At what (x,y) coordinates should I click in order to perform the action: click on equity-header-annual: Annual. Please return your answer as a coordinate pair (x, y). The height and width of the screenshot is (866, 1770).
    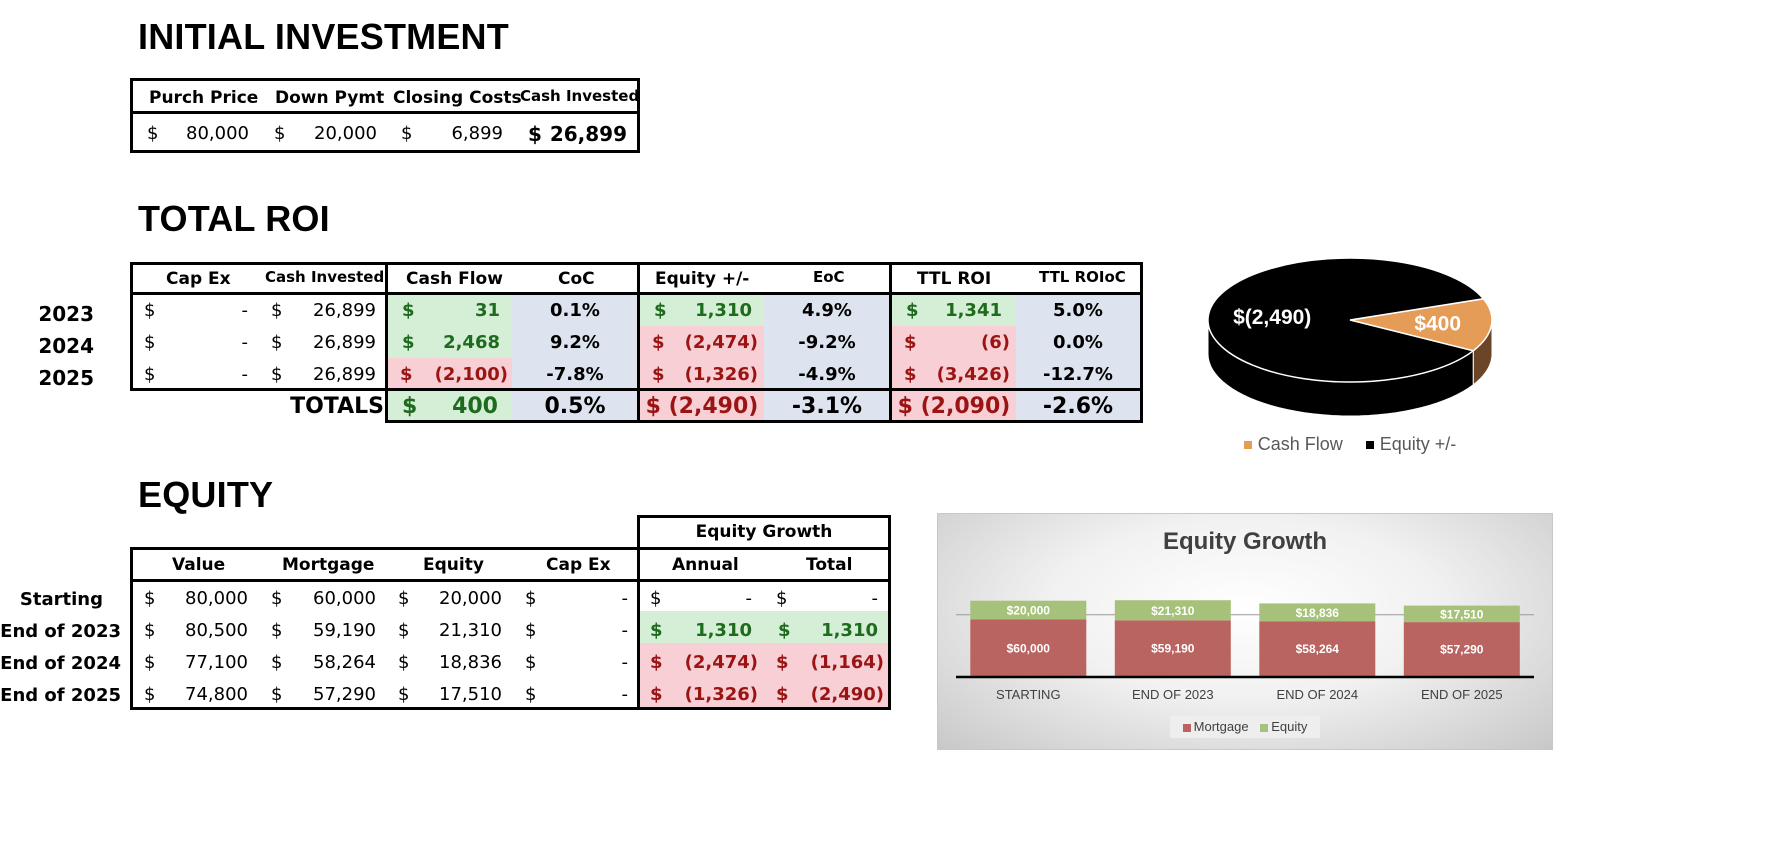
    Looking at the image, I should click on (705, 565).